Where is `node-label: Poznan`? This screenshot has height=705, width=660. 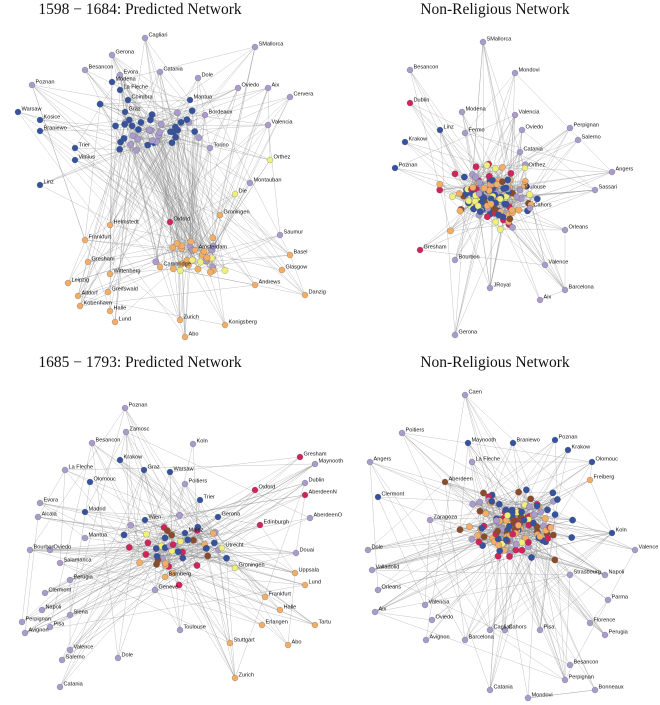
node-label: Poznan is located at coordinates (138, 405).